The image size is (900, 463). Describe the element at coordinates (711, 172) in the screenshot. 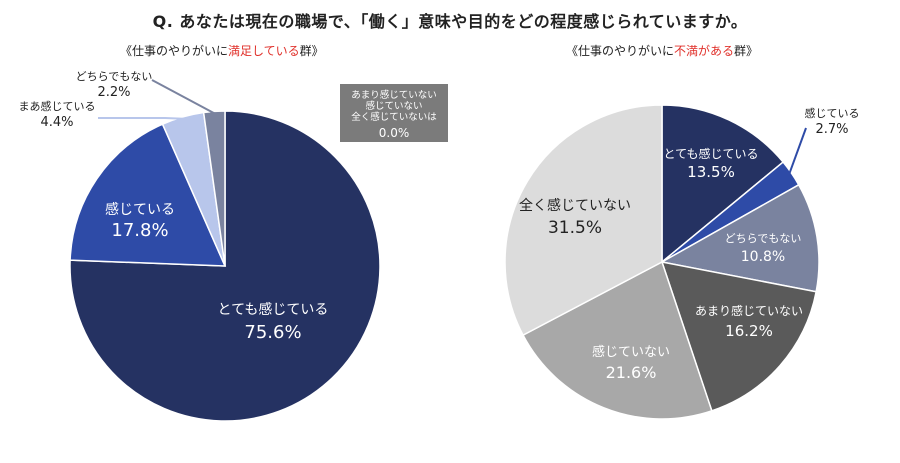

I see `right-slice-value: 13.5%` at that location.